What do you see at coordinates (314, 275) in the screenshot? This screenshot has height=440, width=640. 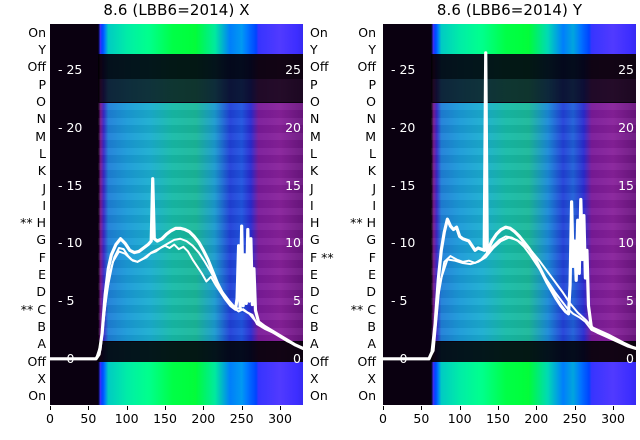 I see `category-label: E` at bounding box center [314, 275].